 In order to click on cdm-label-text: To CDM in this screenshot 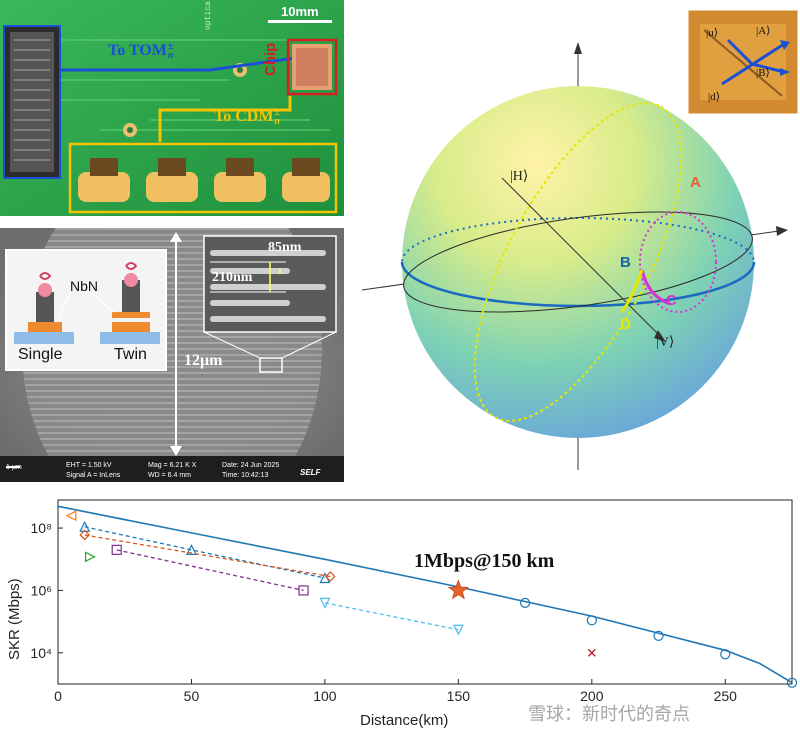, I will do `click(244, 116)`.